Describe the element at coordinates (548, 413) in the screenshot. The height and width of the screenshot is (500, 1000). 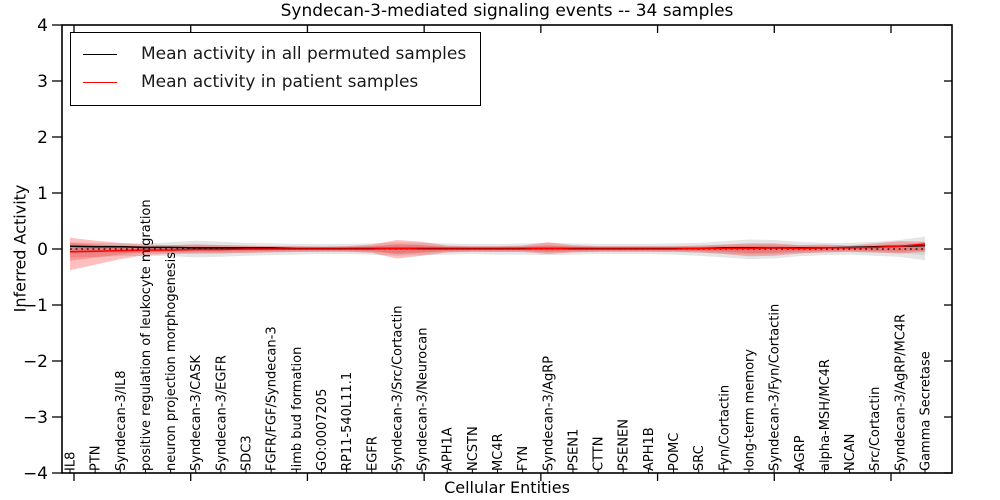
I see `x-tick-label: Syndecan-3/AgRP` at that location.